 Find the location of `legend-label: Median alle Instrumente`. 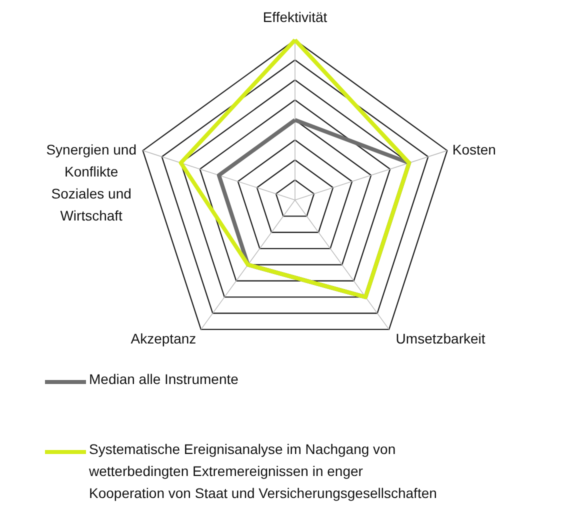

legend-label: Median alle Instrumente is located at coordinates (164, 379).